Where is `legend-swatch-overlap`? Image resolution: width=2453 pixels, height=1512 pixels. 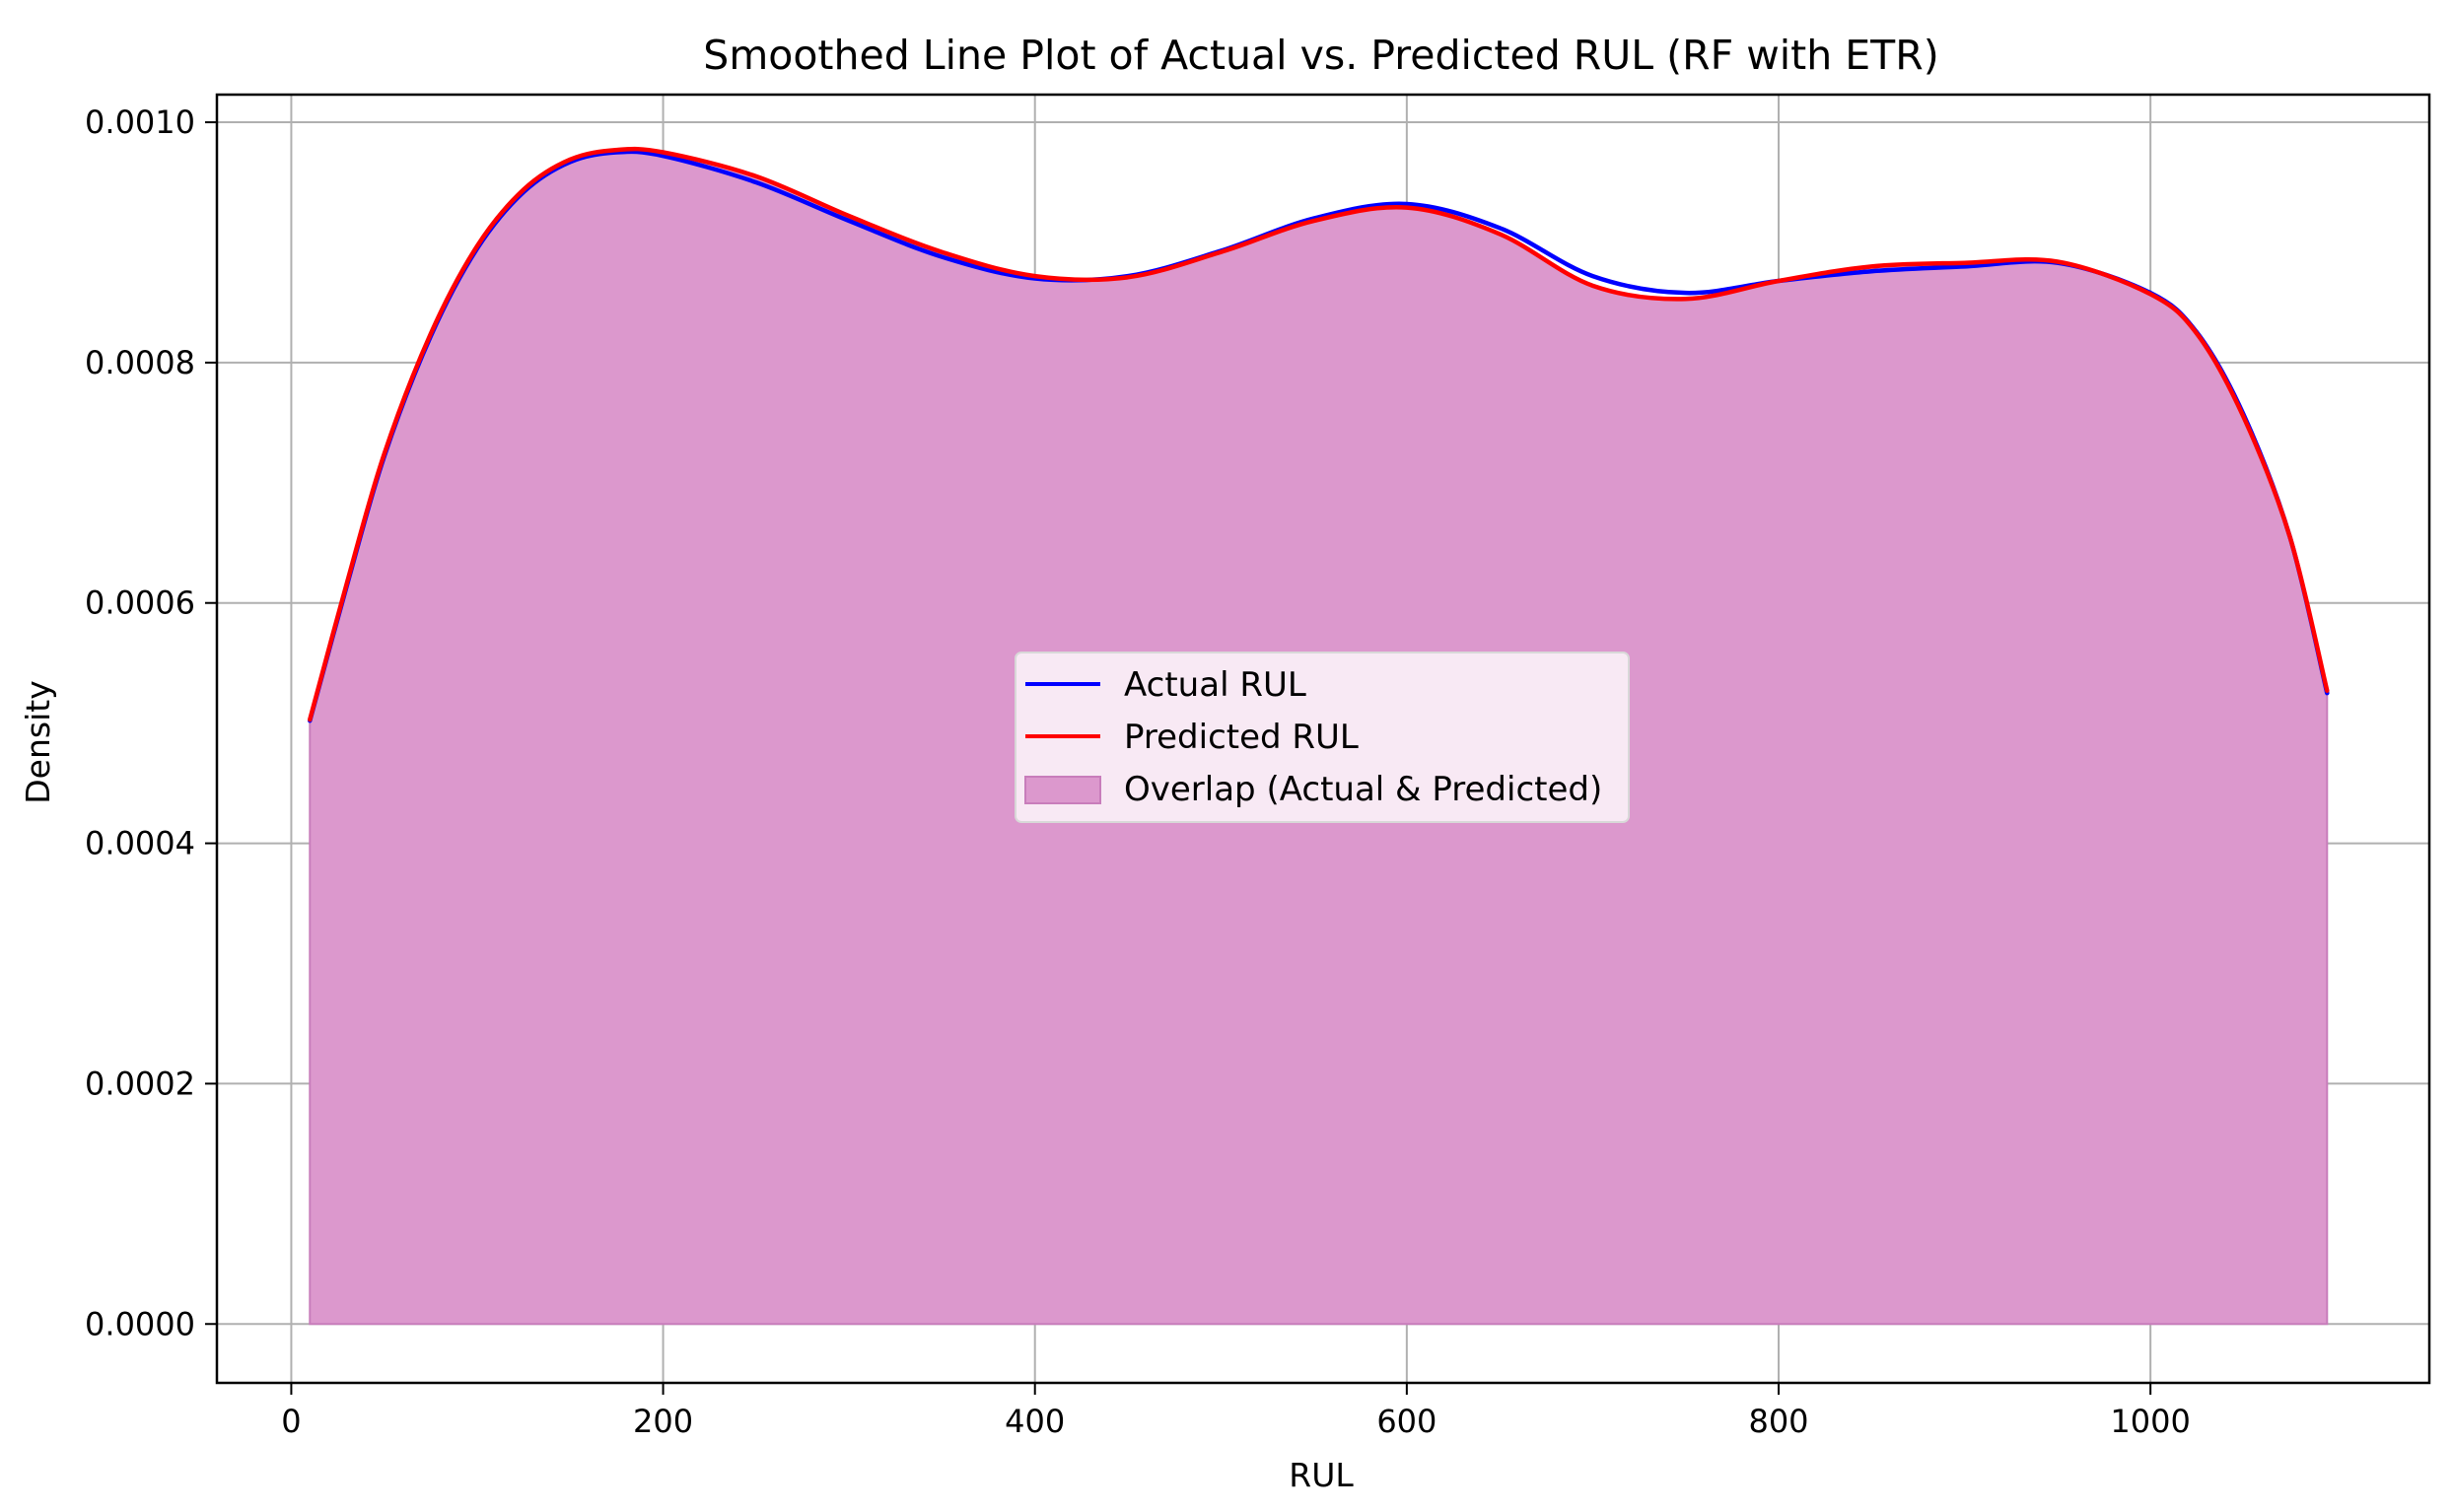
legend-swatch-overlap is located at coordinates (1062, 790).